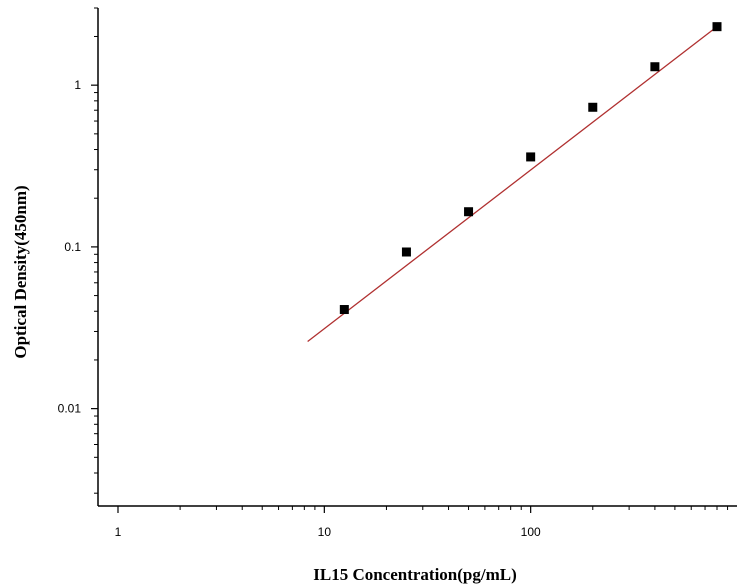  I want to click on y-tick-label: 1, so click(77, 85).